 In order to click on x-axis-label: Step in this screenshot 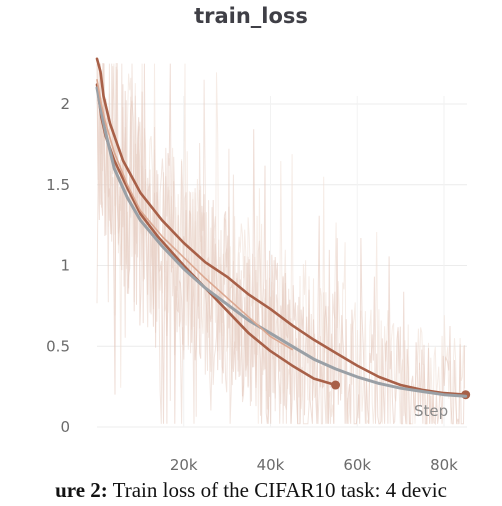, I will do `click(431, 411)`.